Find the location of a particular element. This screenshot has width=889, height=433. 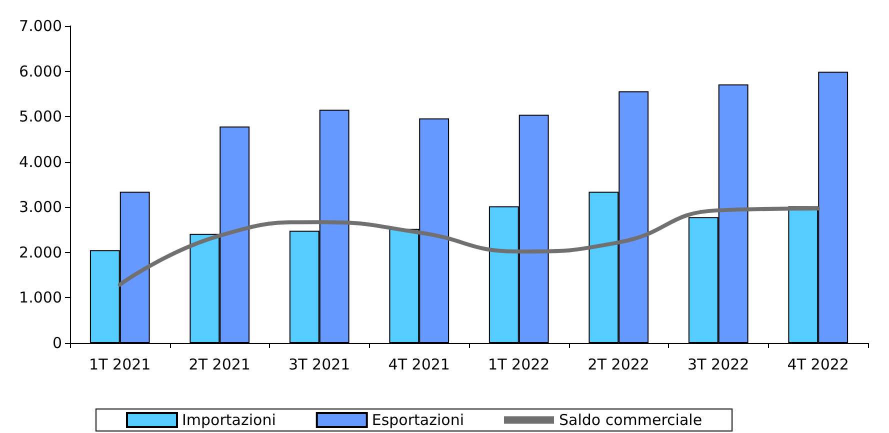

y-tick-label: 3.000 is located at coordinates (40, 207).